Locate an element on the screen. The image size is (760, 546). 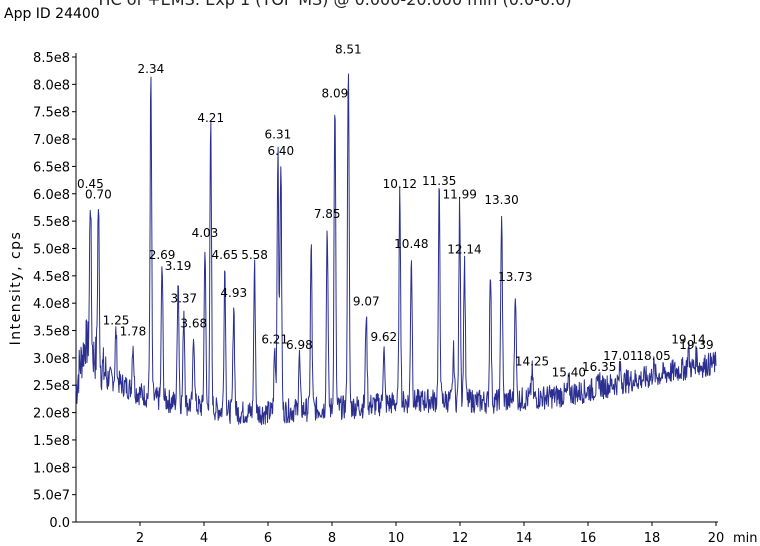
peak-label: 9.62 is located at coordinates (383, 337).